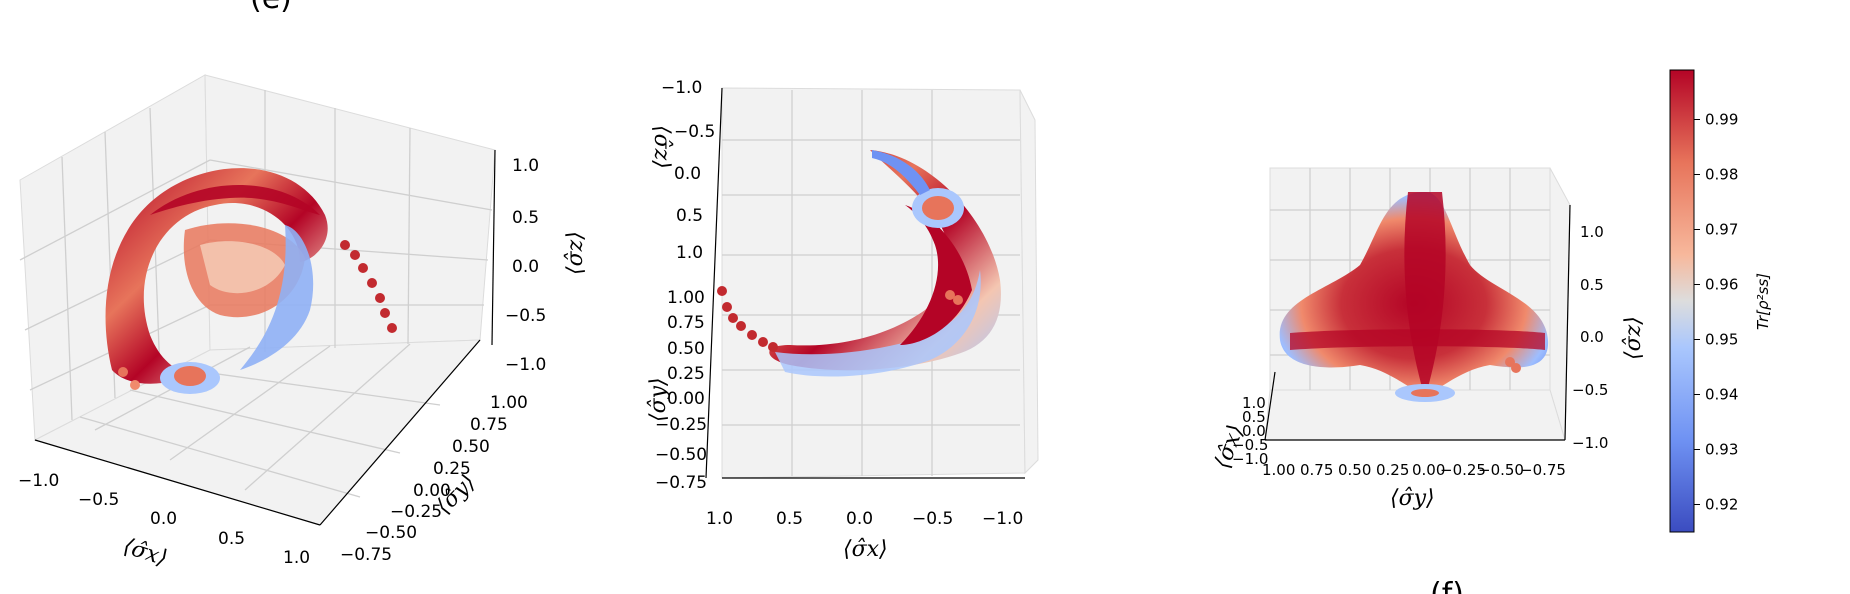 This screenshot has height=594, width=1850. I want to click on z-tick-labels: 1.0 0.5 0.0 −0.5 −1.0, so click(1590, 337).